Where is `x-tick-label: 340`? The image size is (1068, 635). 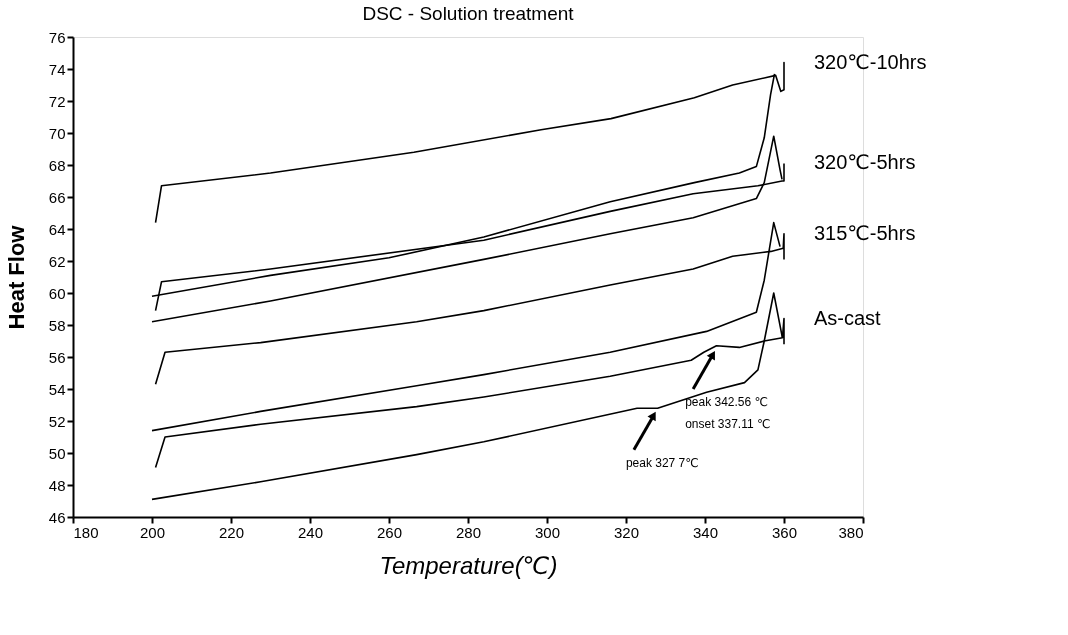
x-tick-label: 340 is located at coordinates (705, 532).